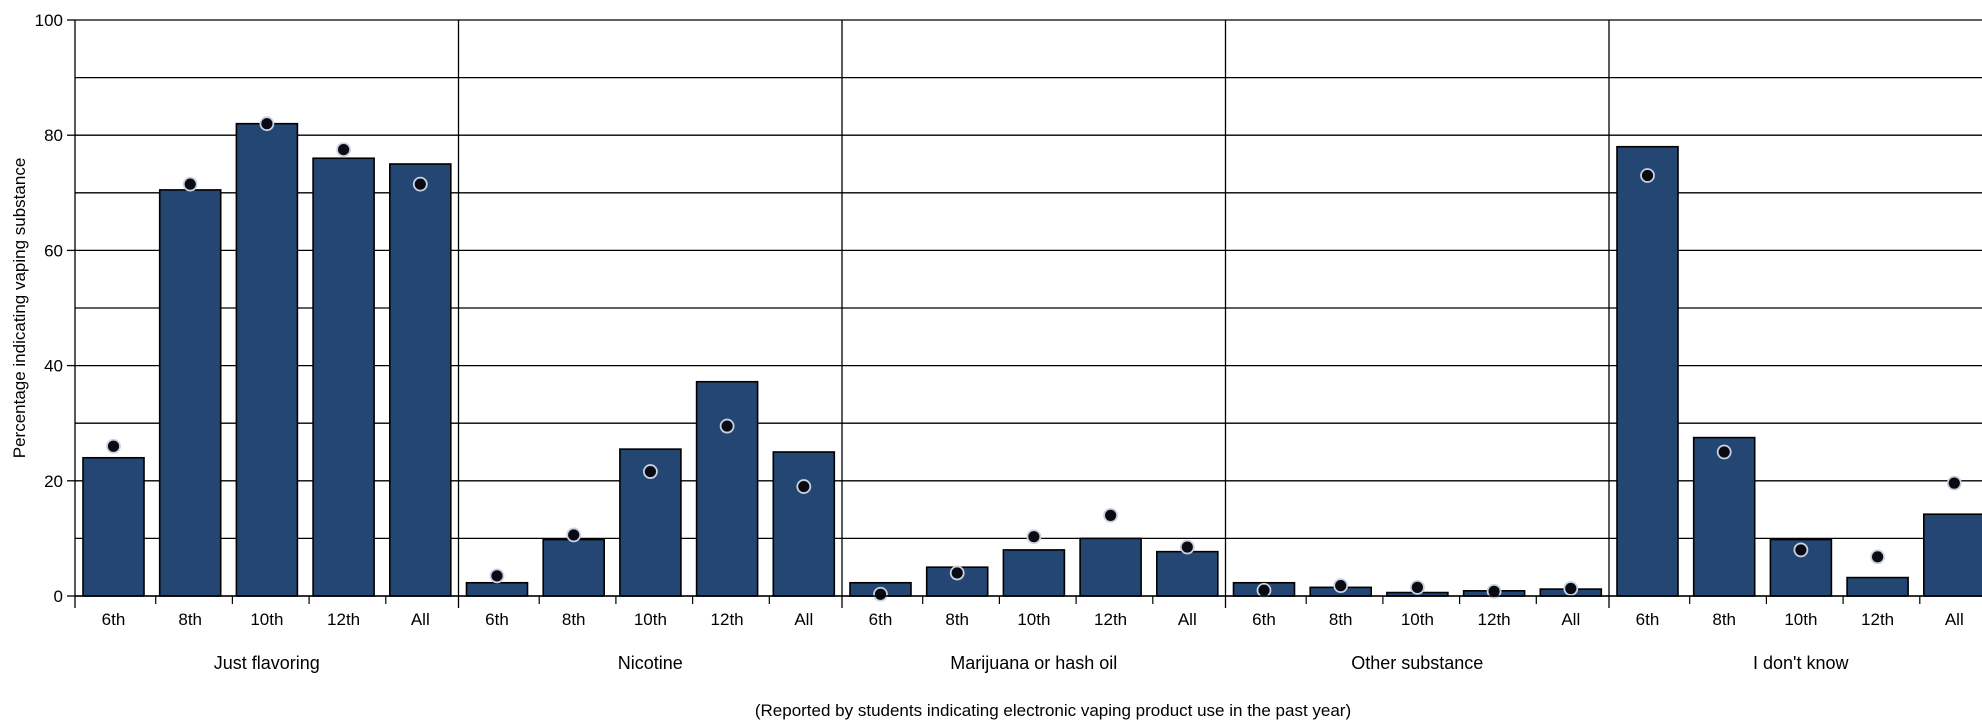 The height and width of the screenshot is (726, 1982). Describe the element at coordinates (267, 663) in the screenshot. I see `group-label: Just flavoring` at that location.